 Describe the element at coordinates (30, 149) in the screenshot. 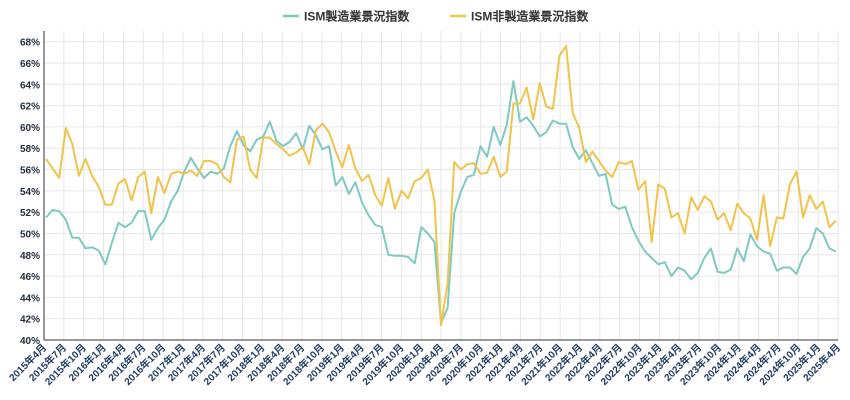

I see `y-tick-label: 58%` at that location.